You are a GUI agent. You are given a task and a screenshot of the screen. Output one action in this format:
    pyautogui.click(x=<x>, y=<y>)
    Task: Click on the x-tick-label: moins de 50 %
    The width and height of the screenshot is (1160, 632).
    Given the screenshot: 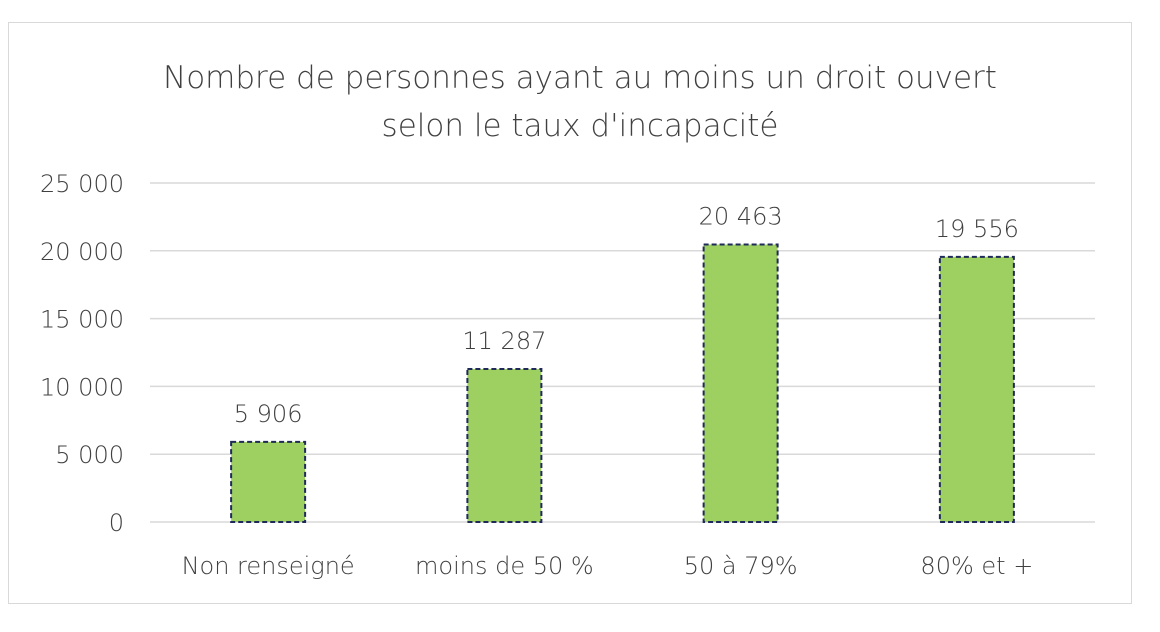 What is the action you would take?
    pyautogui.click(x=504, y=566)
    